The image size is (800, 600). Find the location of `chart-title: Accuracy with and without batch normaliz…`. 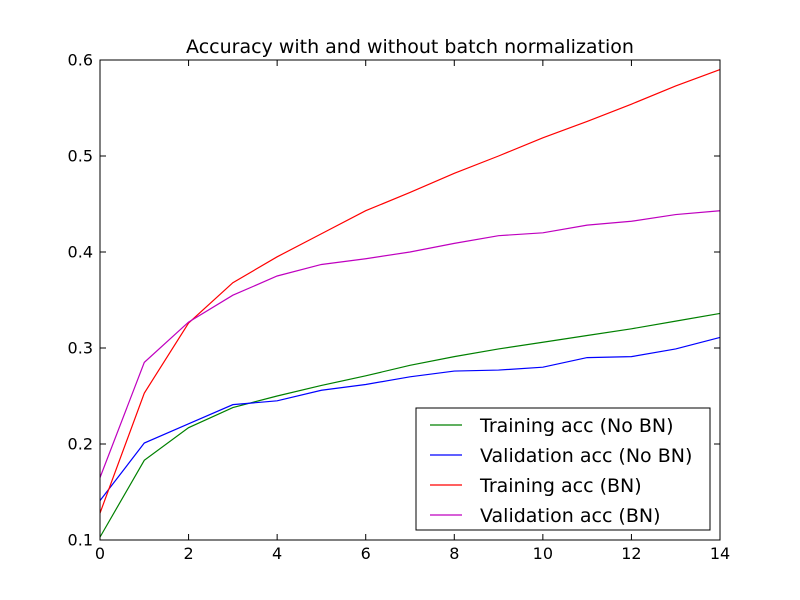

chart-title: Accuracy with and without batch normaliz… is located at coordinates (410, 47).